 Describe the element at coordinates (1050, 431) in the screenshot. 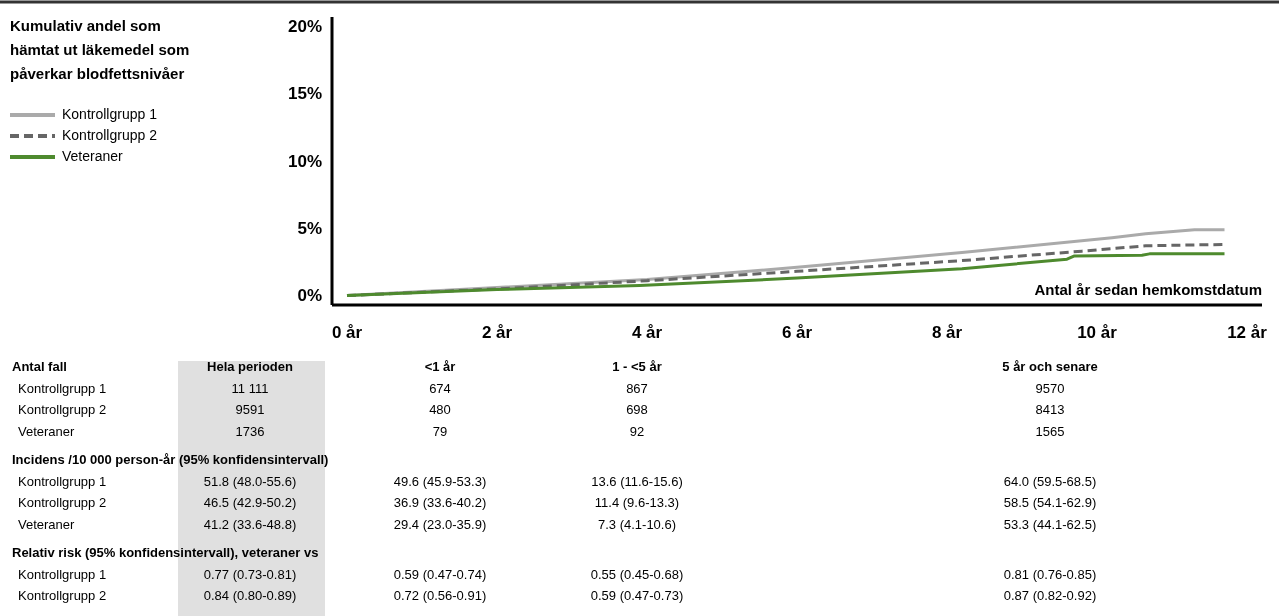

I see `text: 1565` at that location.